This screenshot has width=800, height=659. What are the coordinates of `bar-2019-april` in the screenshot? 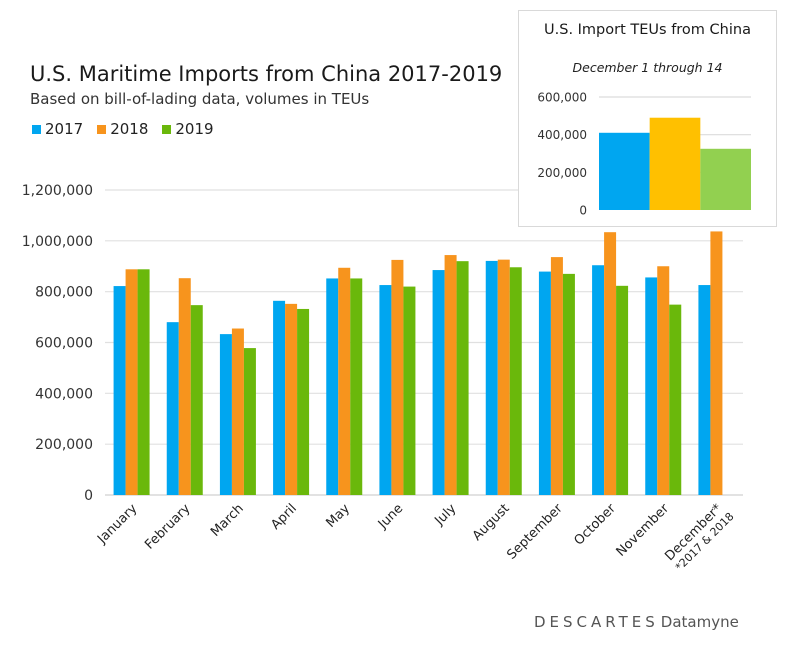 It's located at (303, 401).